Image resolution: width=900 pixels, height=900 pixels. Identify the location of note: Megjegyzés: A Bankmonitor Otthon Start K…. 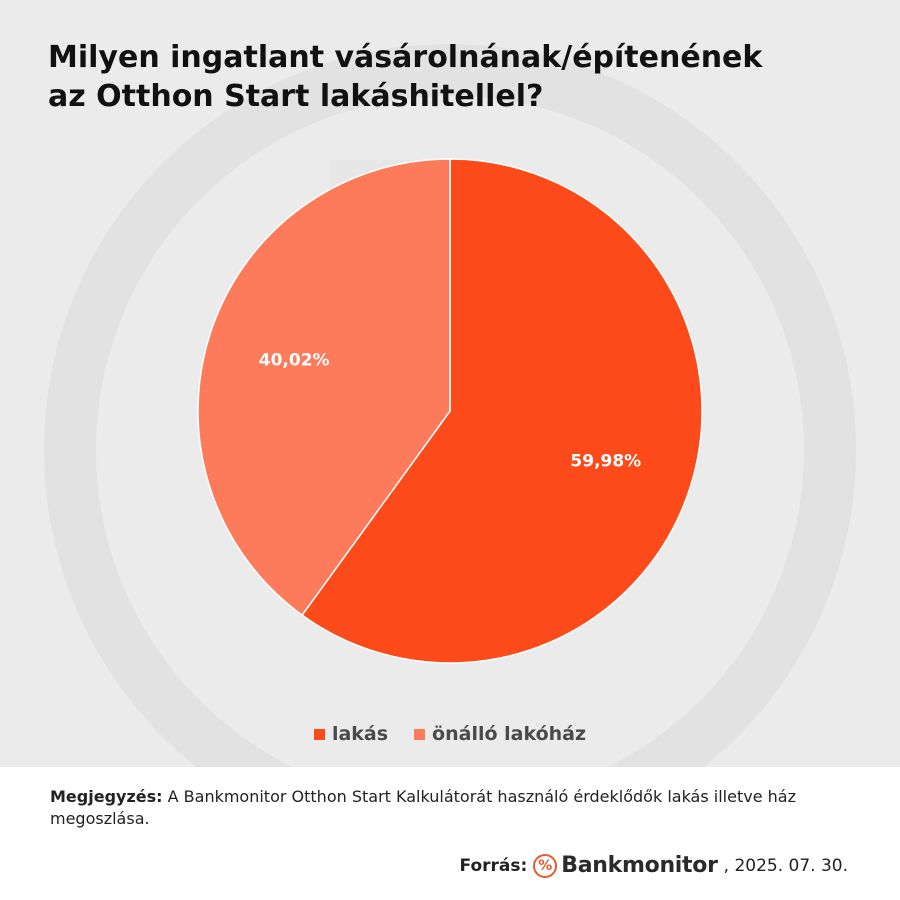
(460, 808).